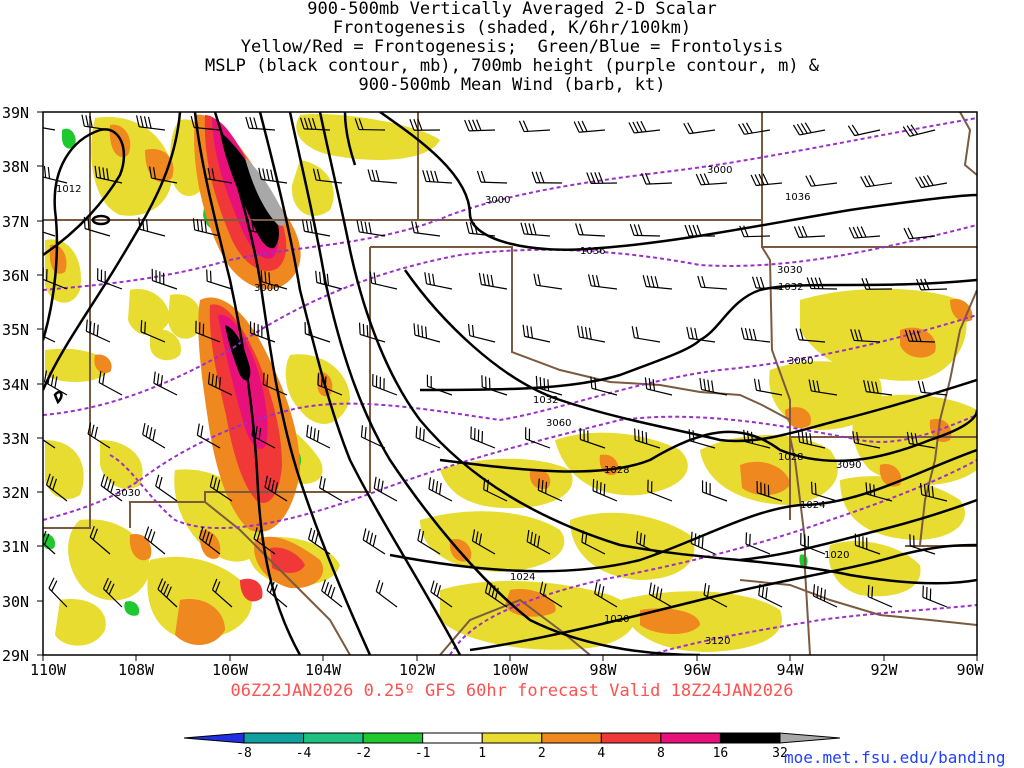 The width and height of the screenshot is (1024, 768). What do you see at coordinates (68, 189) in the screenshot?
I see `mslp-label: 1012` at bounding box center [68, 189].